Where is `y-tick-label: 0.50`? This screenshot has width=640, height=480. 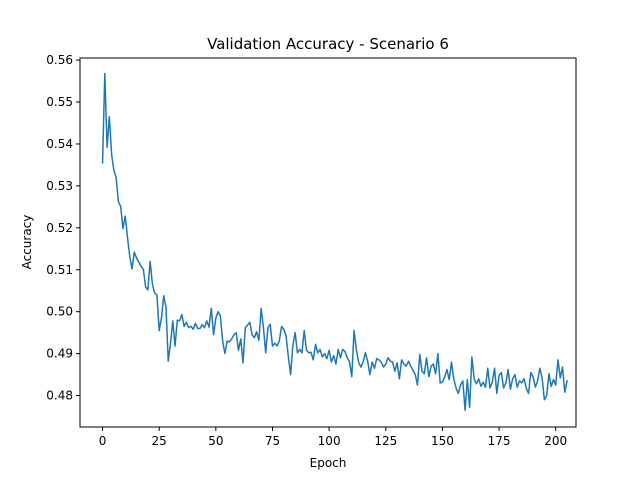
y-tick-label: 0.50 is located at coordinates (59, 312).